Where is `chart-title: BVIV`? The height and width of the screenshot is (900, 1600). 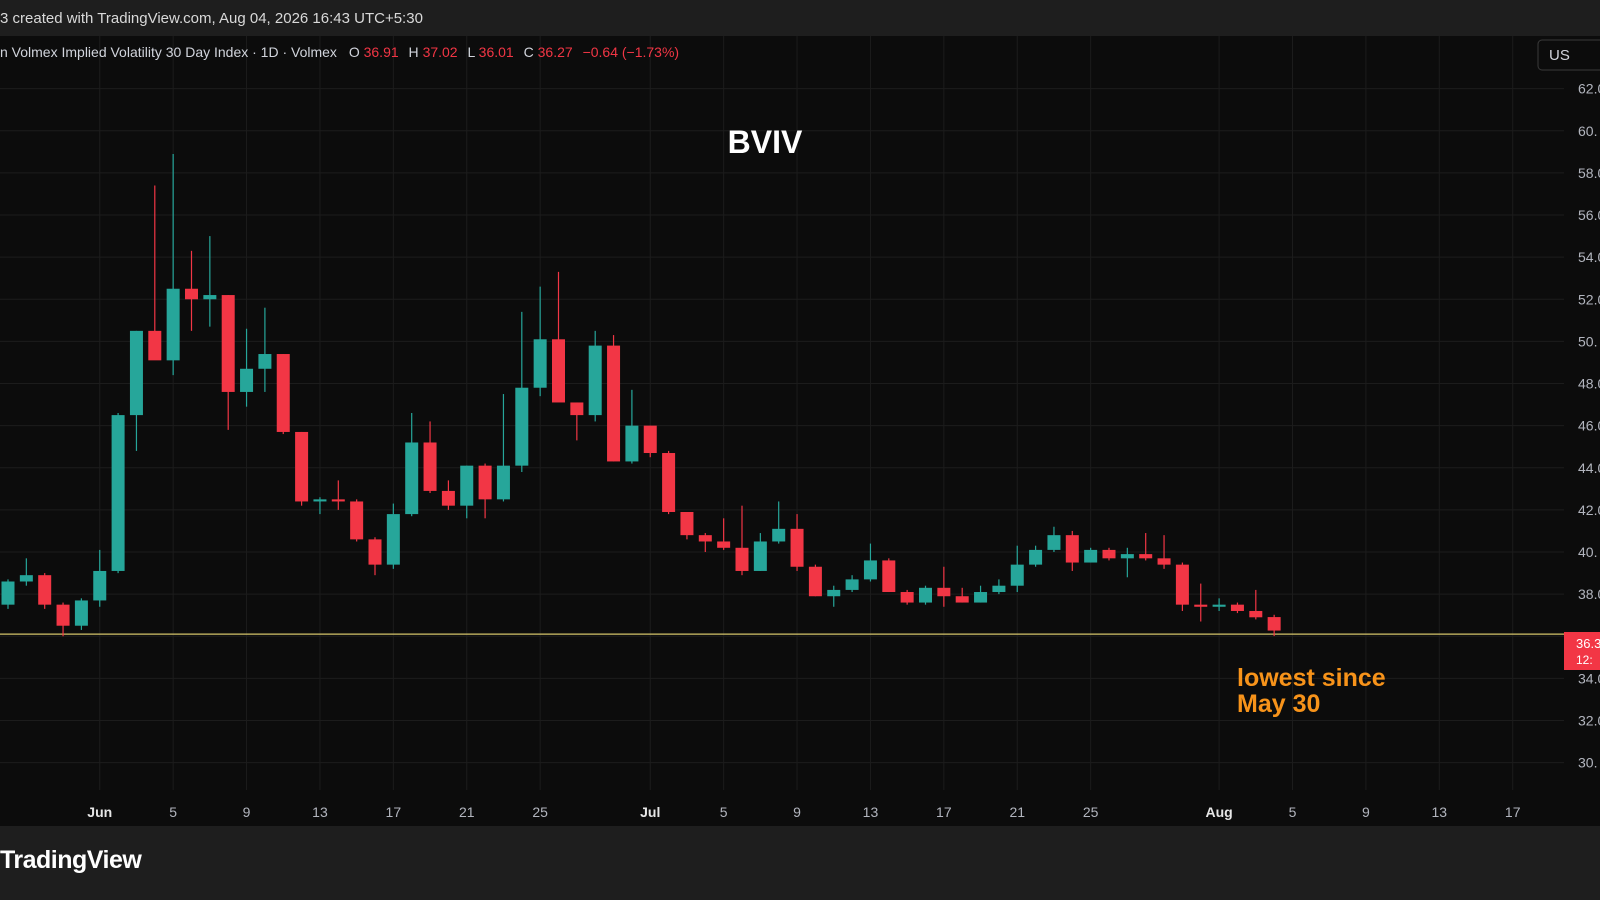 chart-title: BVIV is located at coordinates (765, 142).